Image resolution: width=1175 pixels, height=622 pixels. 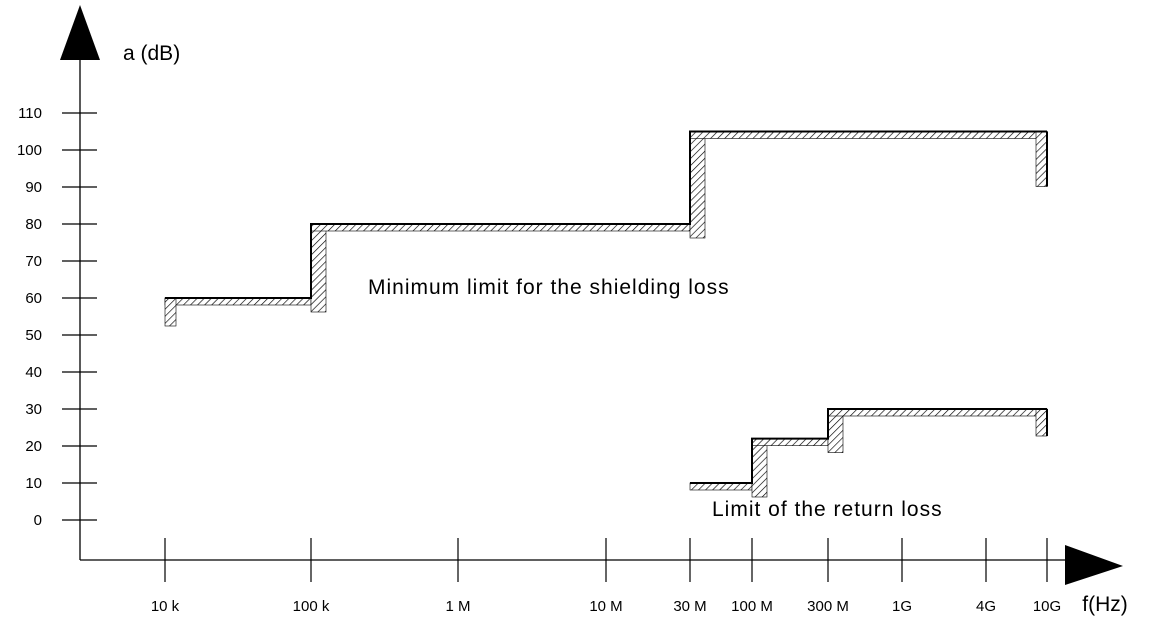 I want to click on y-tick-label-90: 90, so click(x=33, y=187).